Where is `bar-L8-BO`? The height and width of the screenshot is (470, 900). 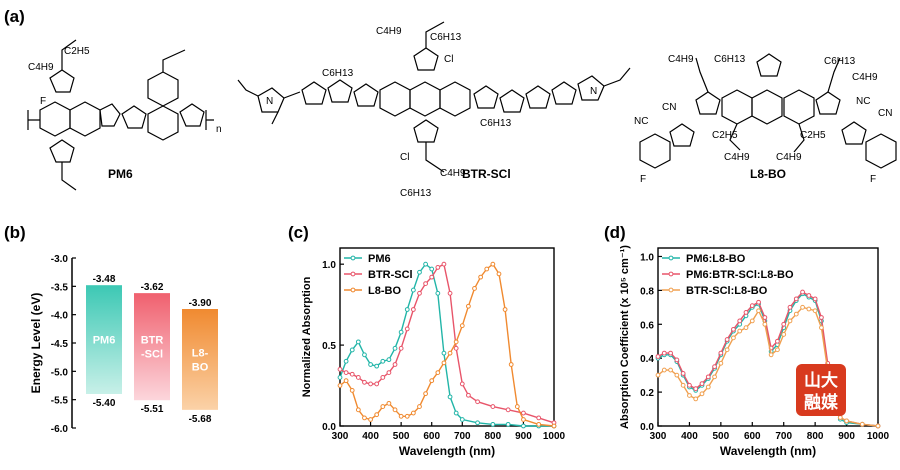
bar-L8-BO is located at coordinates (200, 359).